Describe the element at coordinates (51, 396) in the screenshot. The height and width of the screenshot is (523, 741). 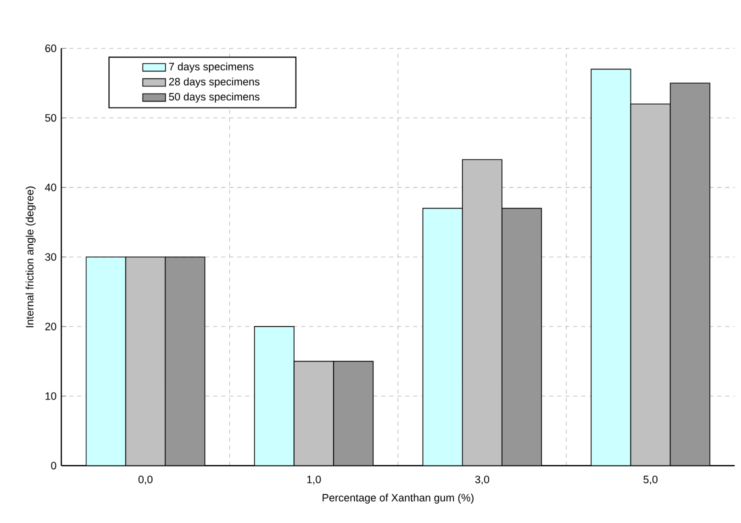
I see `y-tick-label: 10` at that location.